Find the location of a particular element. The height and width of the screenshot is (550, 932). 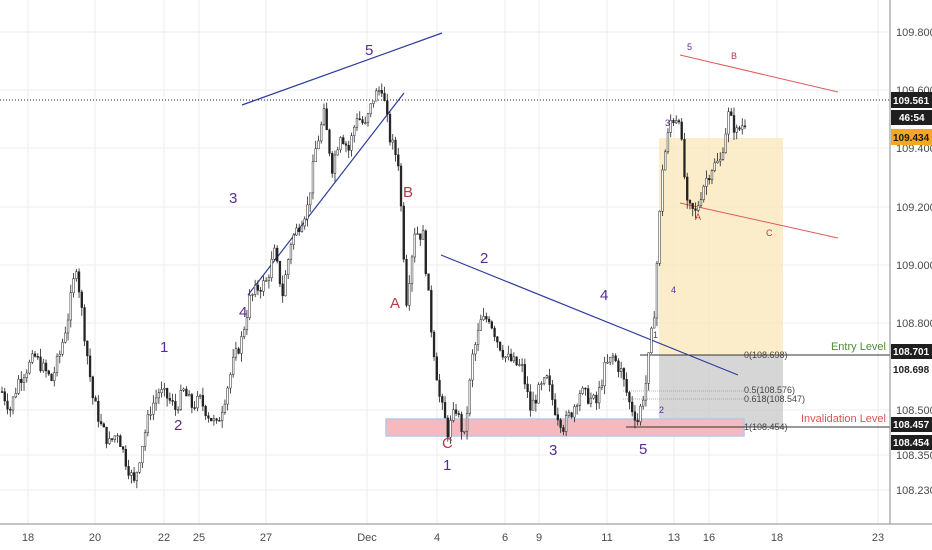

svg-text: 109.800 is located at coordinates (914, 33).